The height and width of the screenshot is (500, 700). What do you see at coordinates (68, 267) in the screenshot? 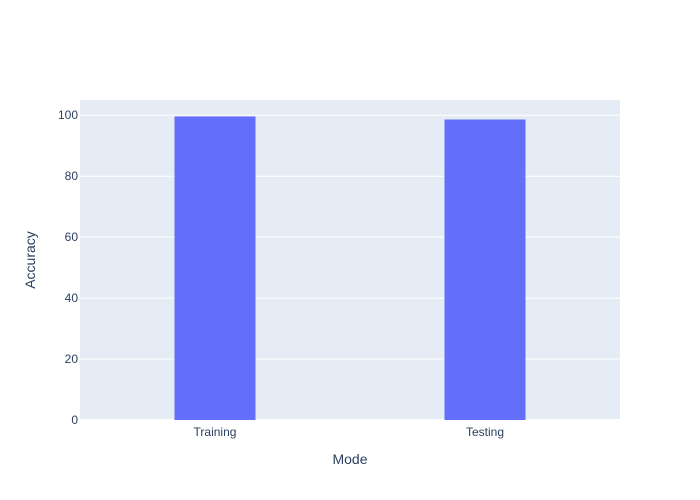
I see `y-tick-labels: 0 20 40 60 80 100` at bounding box center [68, 267].